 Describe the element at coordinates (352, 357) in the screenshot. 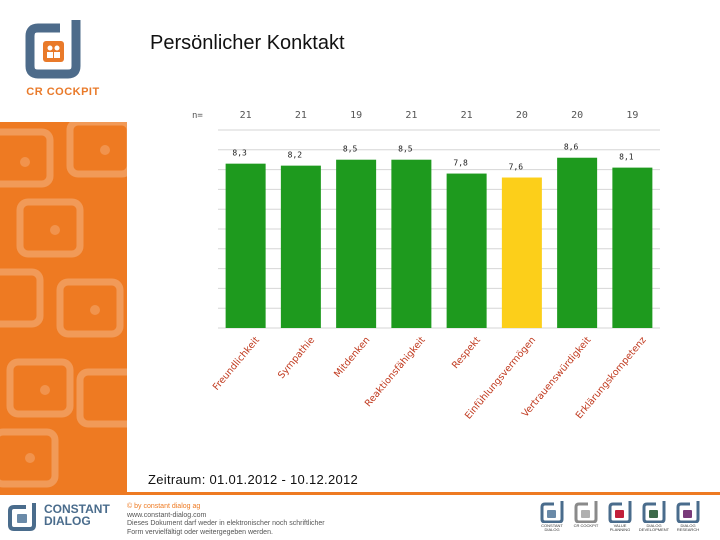

I see `tick-label: Mitdenken` at that location.